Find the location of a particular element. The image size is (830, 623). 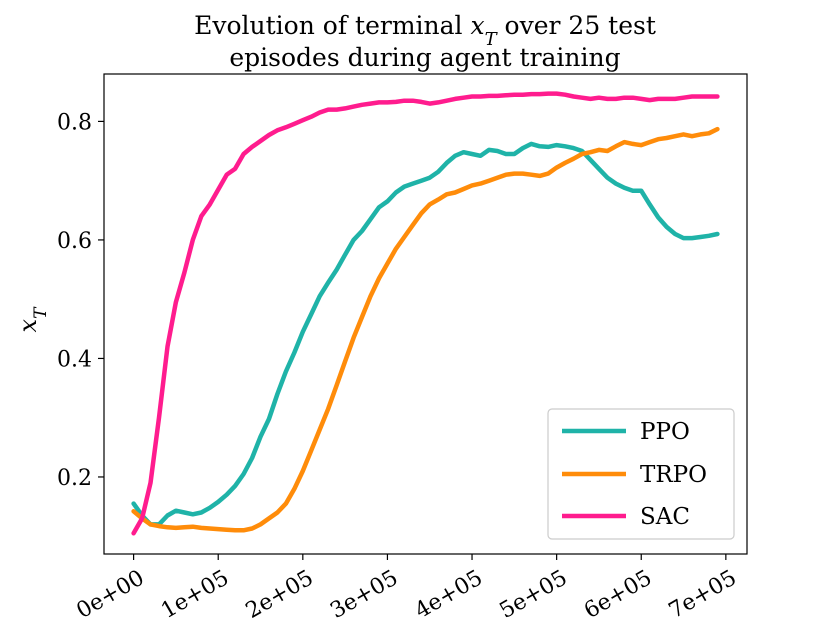

legend-label-ppo: PPO is located at coordinates (665, 432).